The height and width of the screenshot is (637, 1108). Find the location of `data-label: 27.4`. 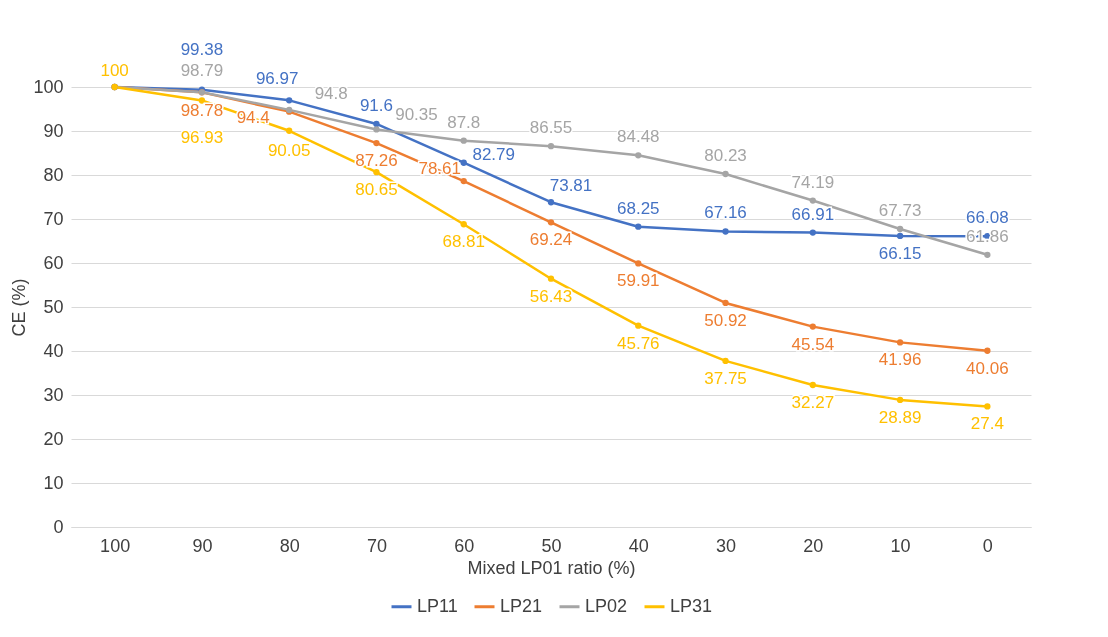

data-label: 27.4 is located at coordinates (987, 424).